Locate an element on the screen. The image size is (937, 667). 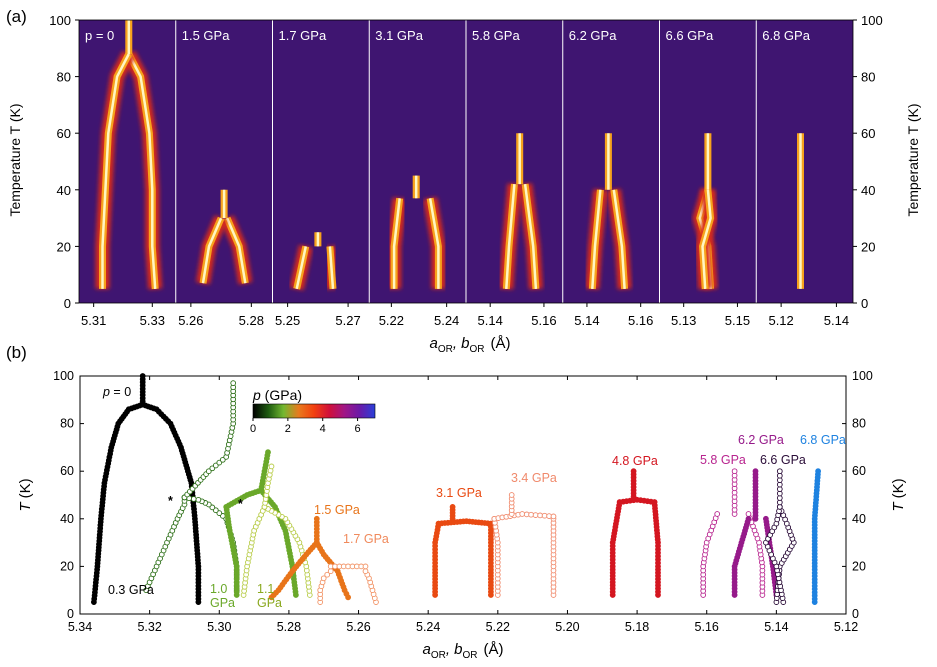
series-annotation: 1.5 GPa is located at coordinates (337, 510).